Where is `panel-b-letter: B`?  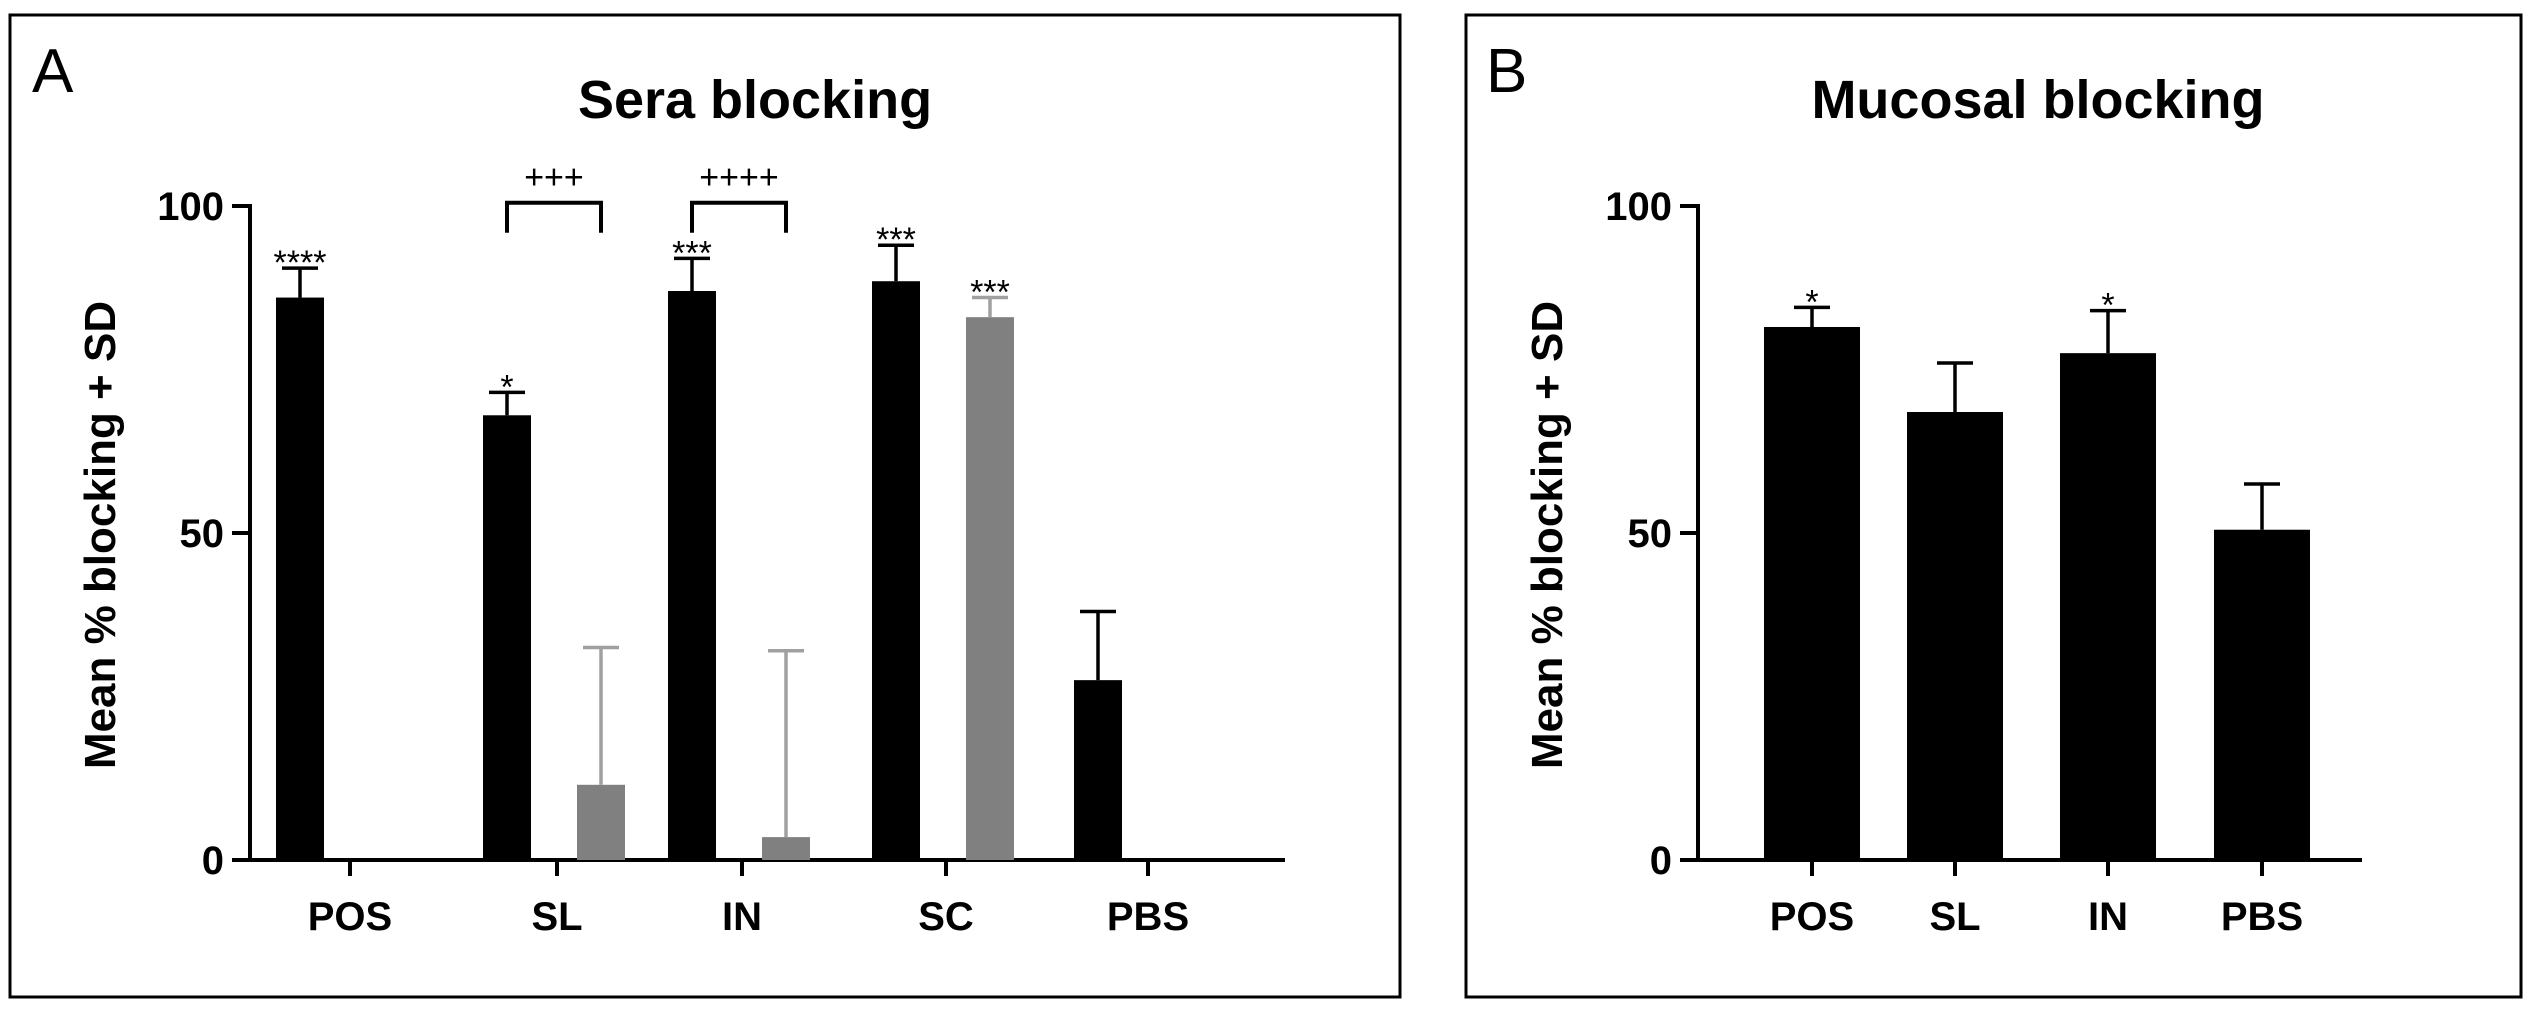 panel-b-letter: B is located at coordinates (1506, 71).